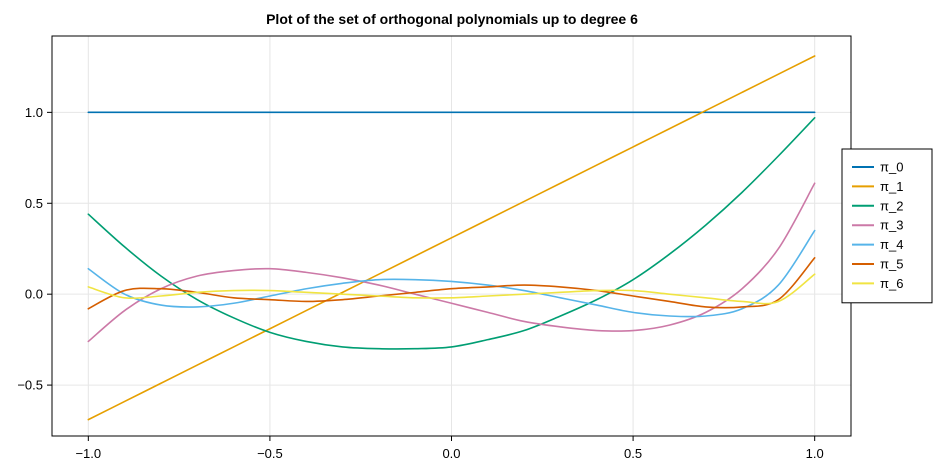 This screenshot has width=948, height=475. Describe the element at coordinates (891, 225) in the screenshot. I see `legend-label: π_3` at that location.